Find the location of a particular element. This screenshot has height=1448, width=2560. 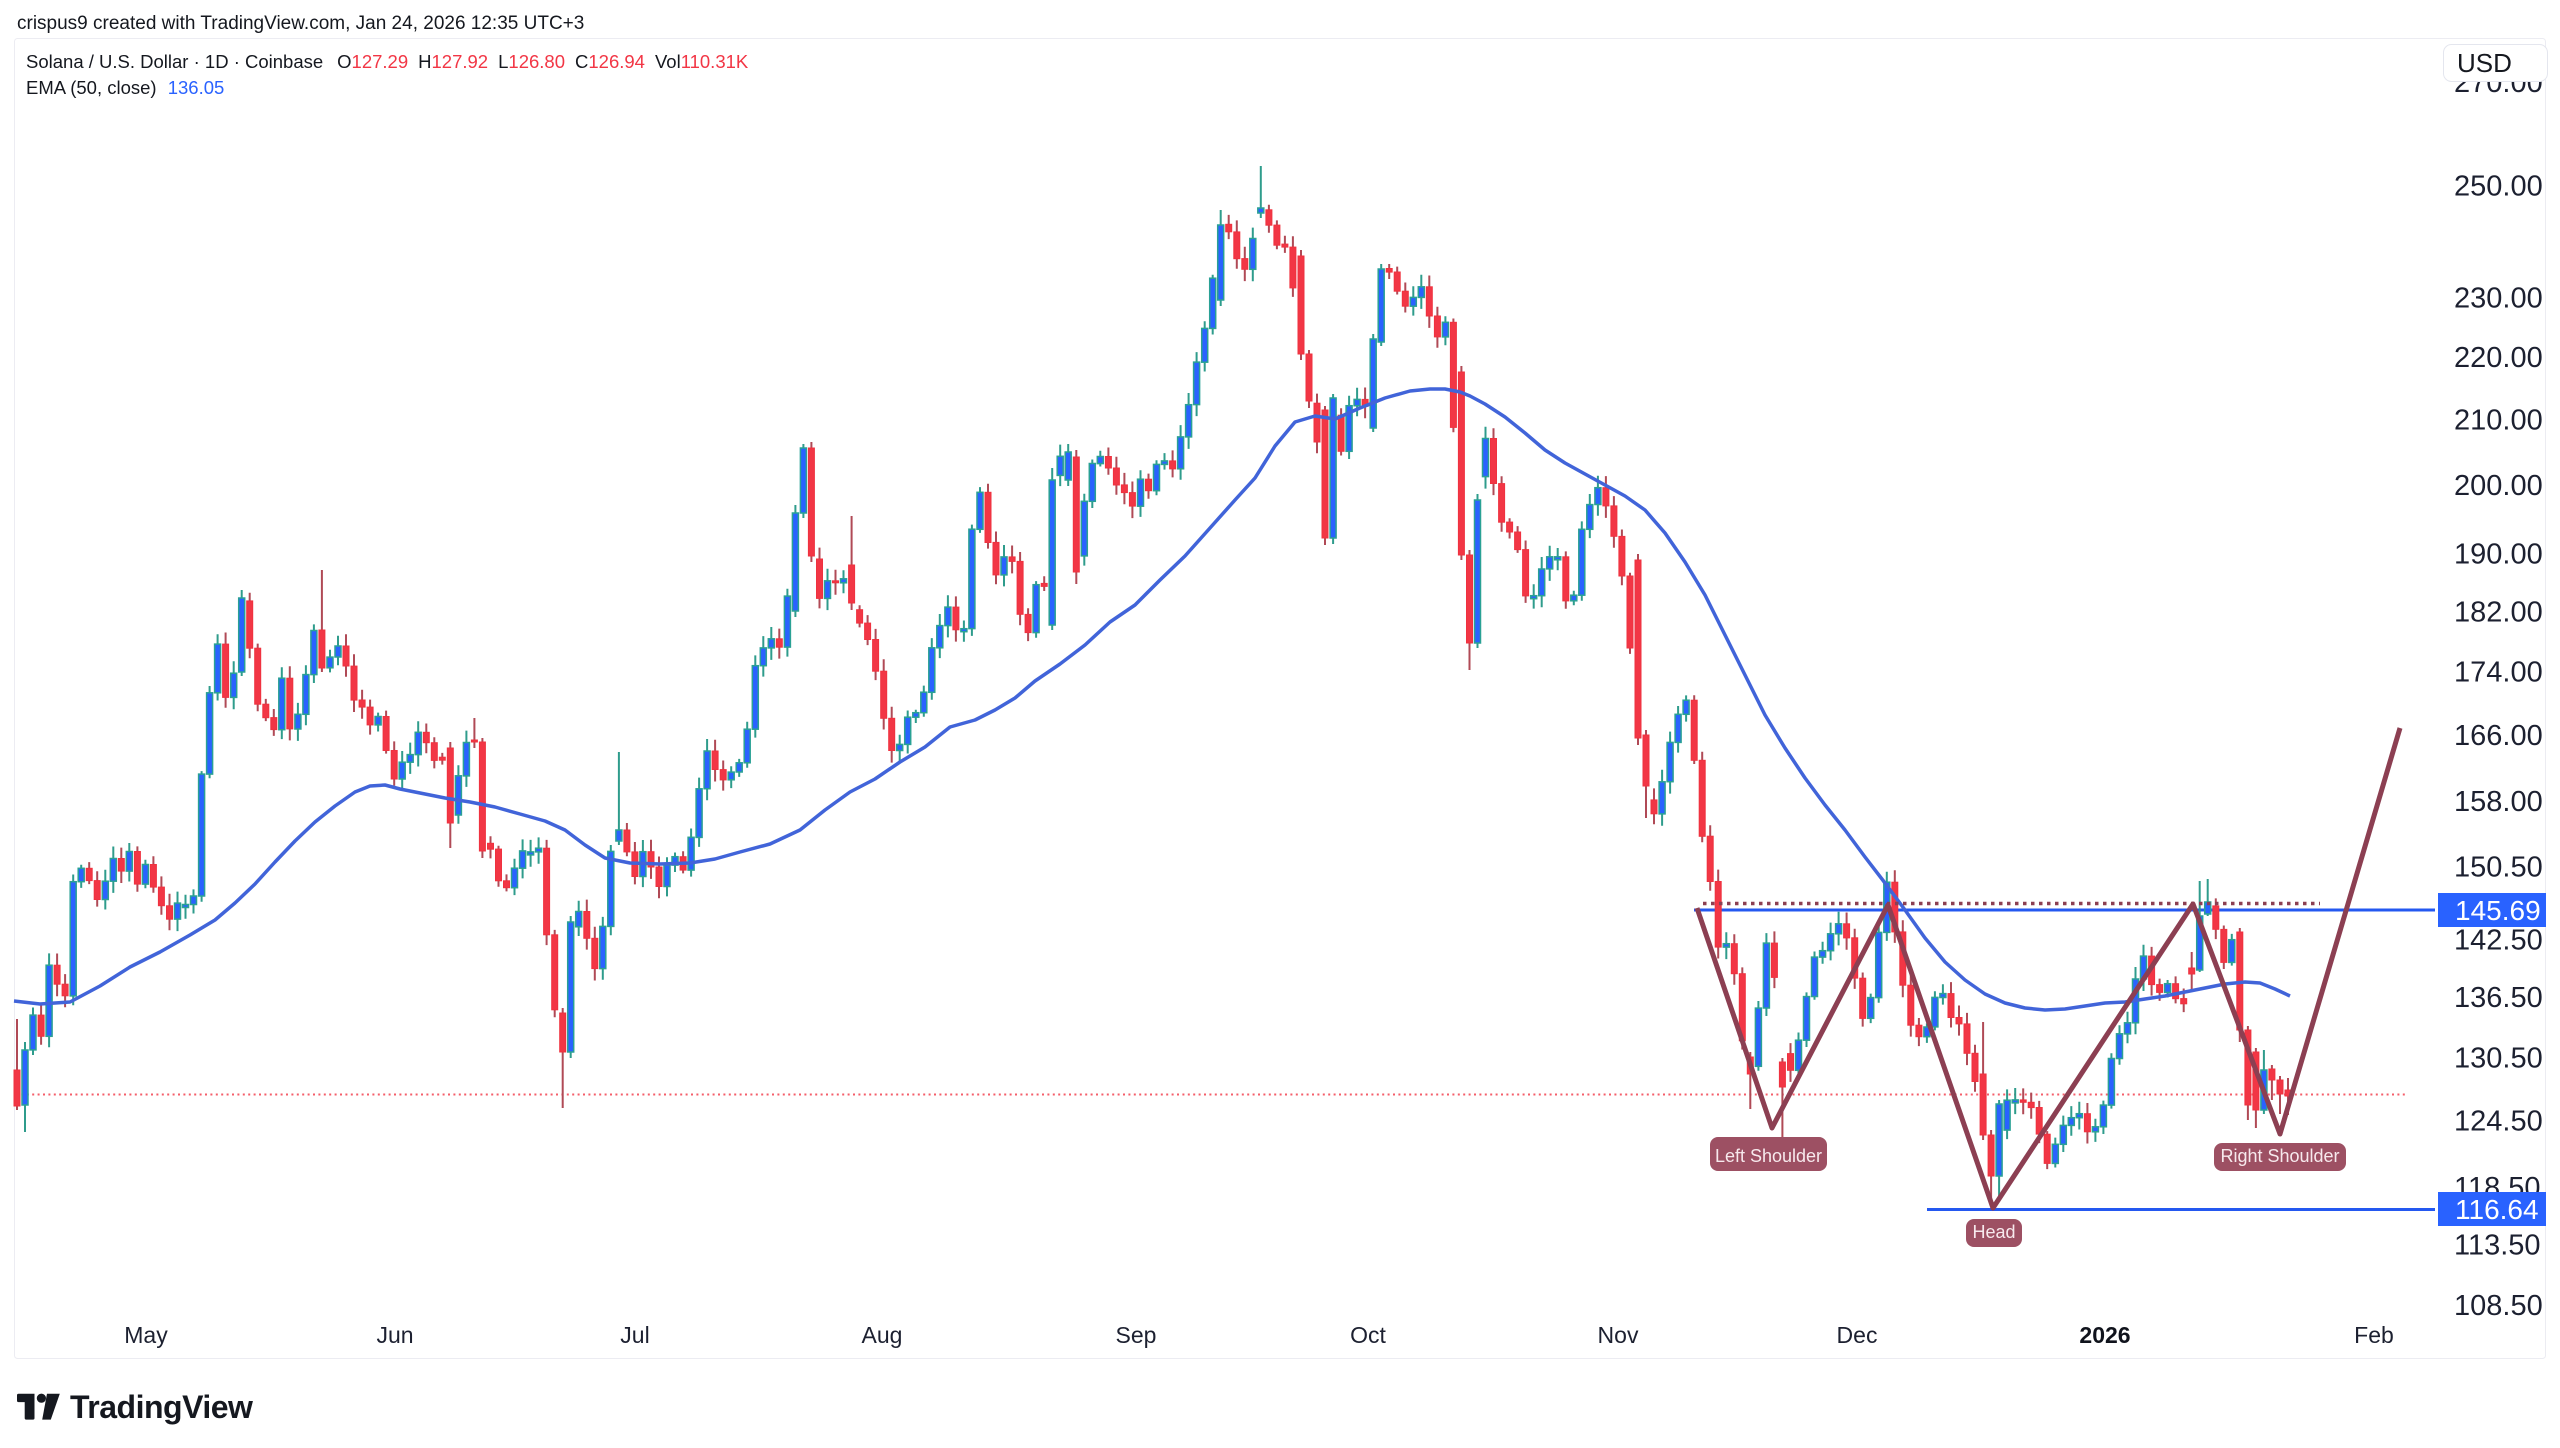

svg-text: 166.00 is located at coordinates (2498, 736).